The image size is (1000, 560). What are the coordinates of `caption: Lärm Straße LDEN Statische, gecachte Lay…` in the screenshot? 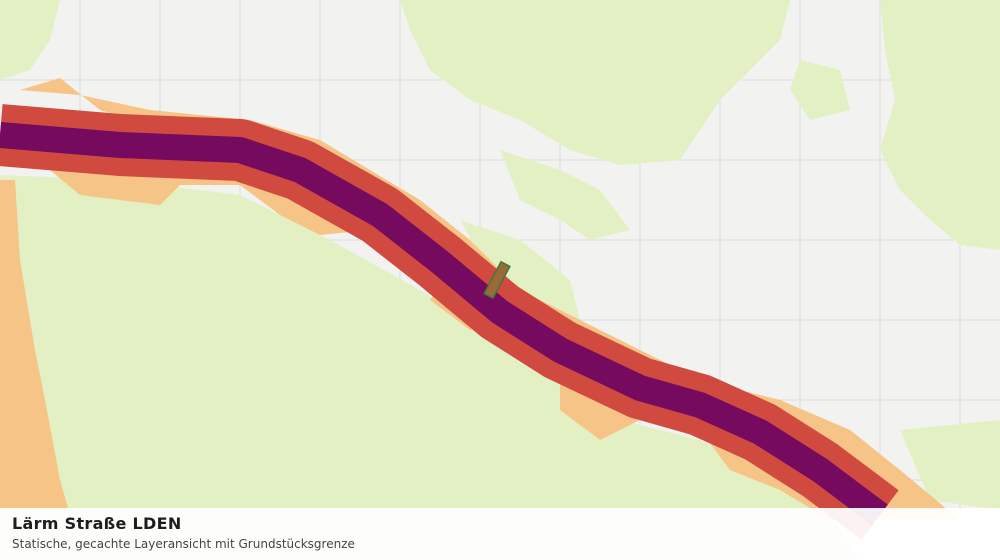 It's located at (500, 534).